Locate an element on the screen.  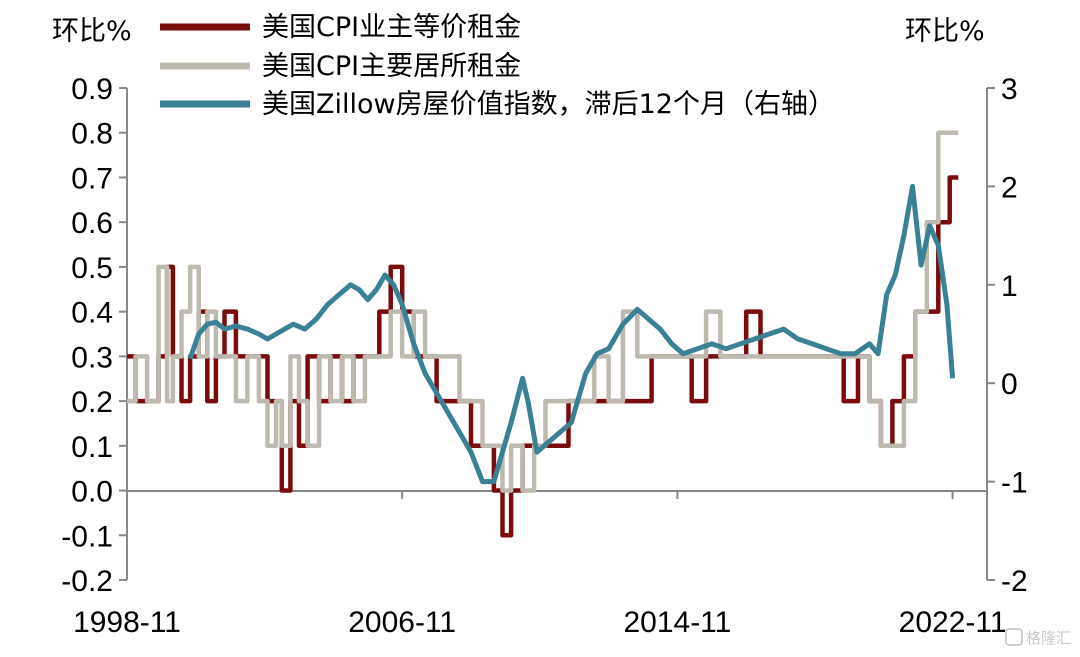
x-tick-label: 2014-11 is located at coordinates (677, 622).